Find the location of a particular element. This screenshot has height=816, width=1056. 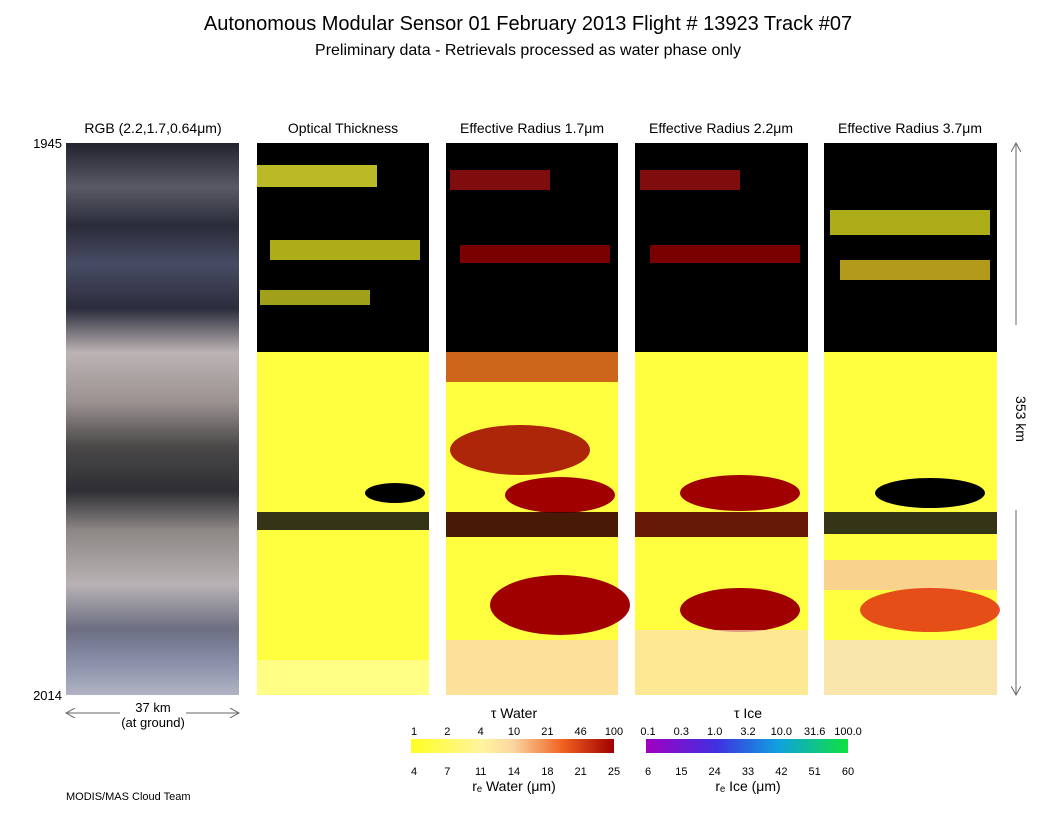

start-time: 1945 is located at coordinates (47, 143).